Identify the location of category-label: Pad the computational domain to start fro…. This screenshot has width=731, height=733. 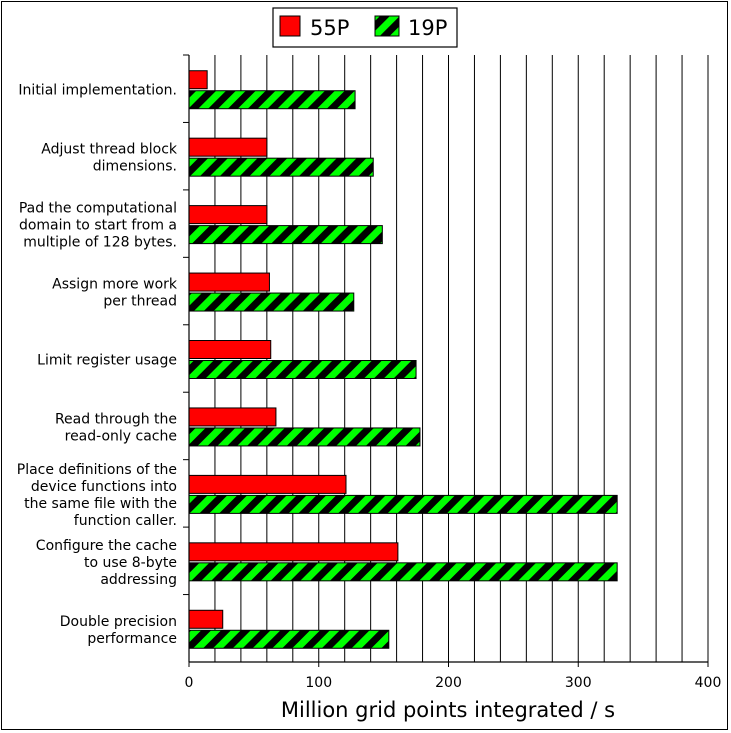
(98, 226).